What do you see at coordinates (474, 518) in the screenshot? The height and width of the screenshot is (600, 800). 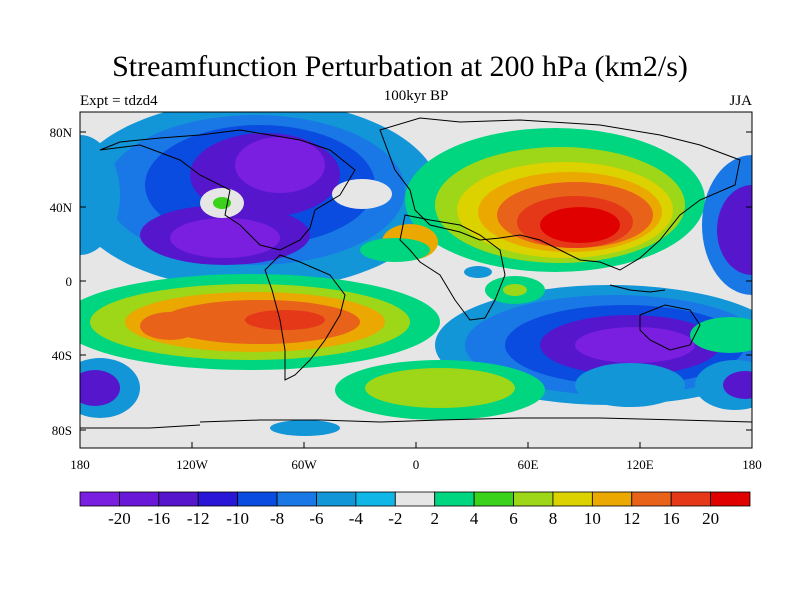 I see `colorbar-label: 4` at bounding box center [474, 518].